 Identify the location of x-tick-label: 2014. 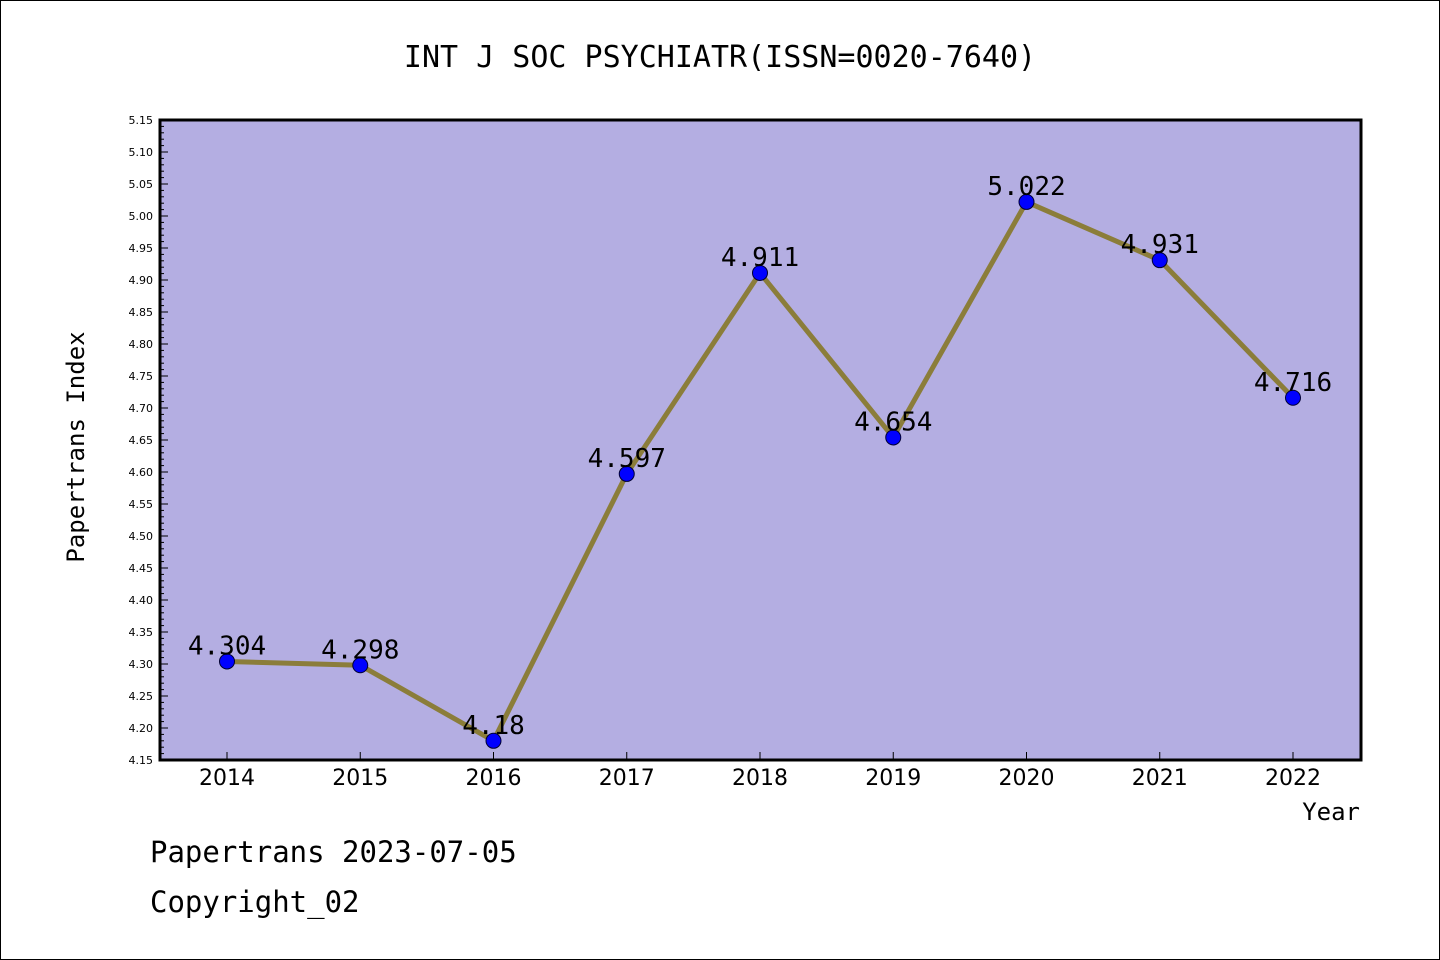
(227, 778).